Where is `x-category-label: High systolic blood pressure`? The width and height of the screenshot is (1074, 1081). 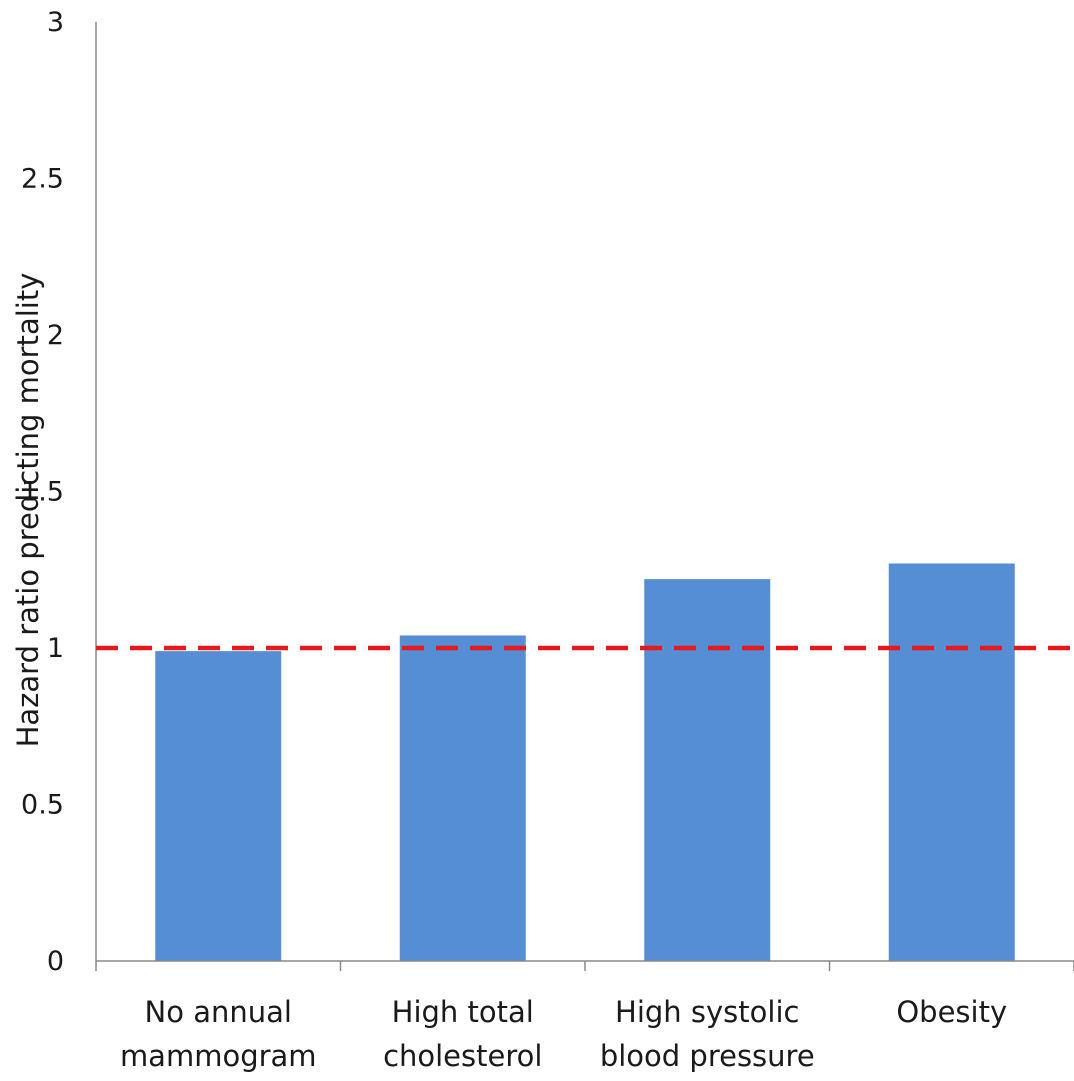 x-category-label: High systolic blood pressure is located at coordinates (707, 1034).